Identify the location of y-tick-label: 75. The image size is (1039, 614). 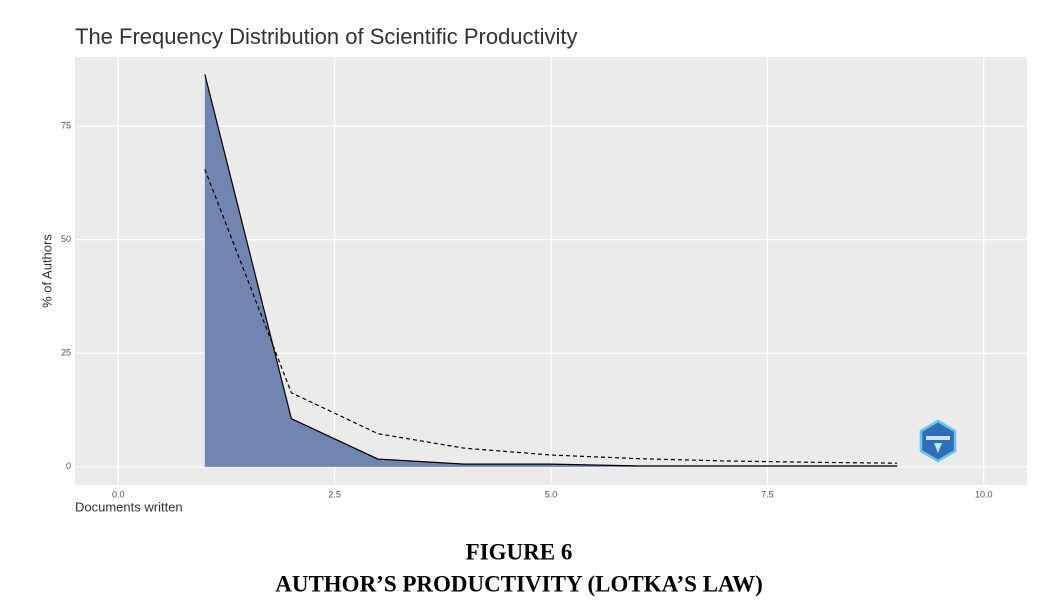
(66, 125).